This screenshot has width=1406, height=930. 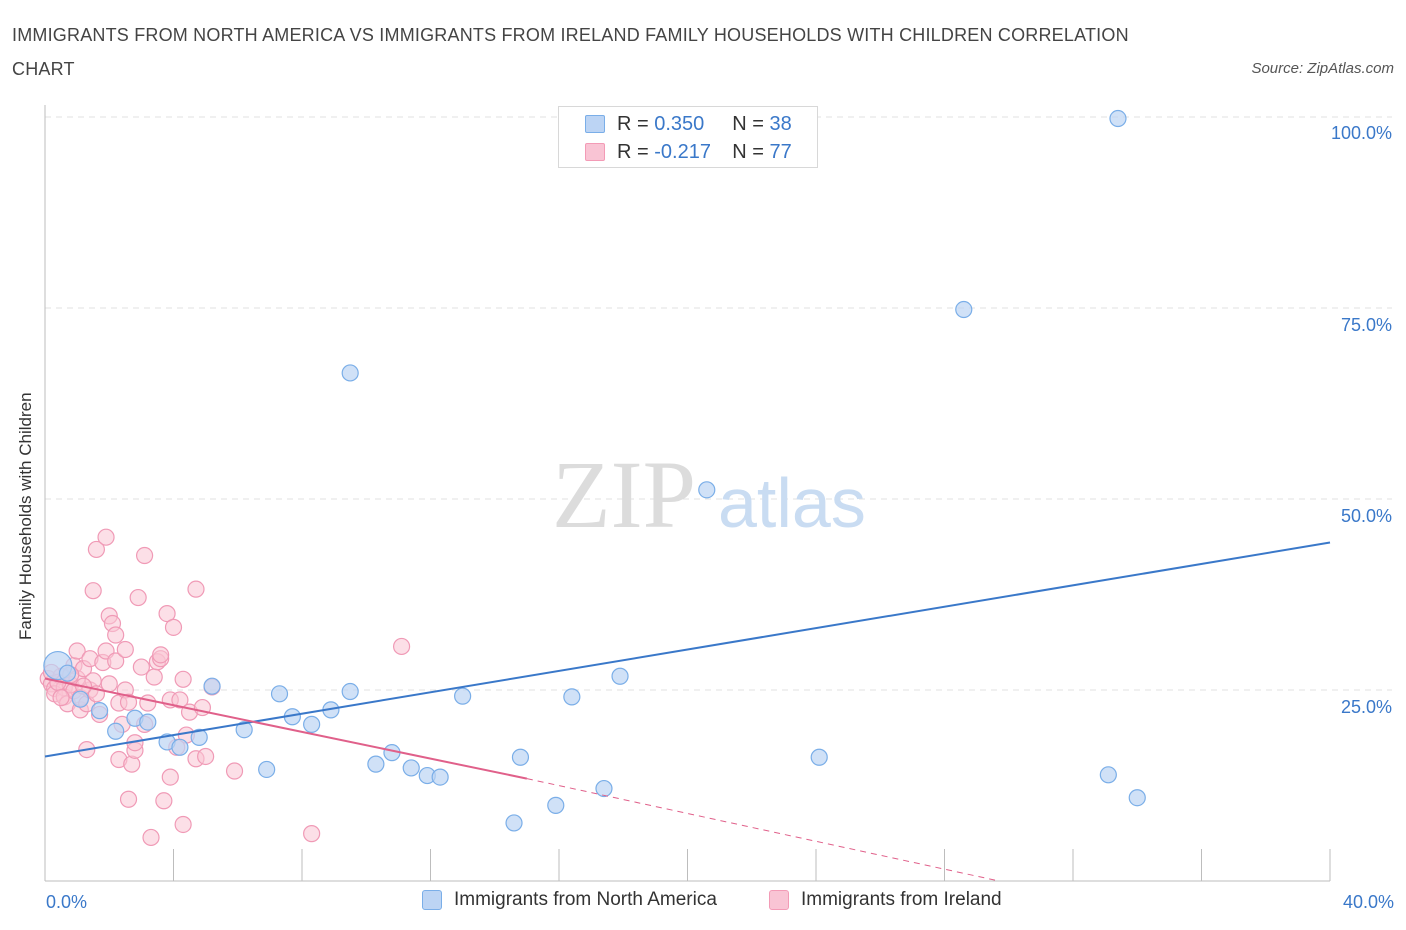 I want to click on legend-label: Immigrants from North America, so click(x=585, y=899).